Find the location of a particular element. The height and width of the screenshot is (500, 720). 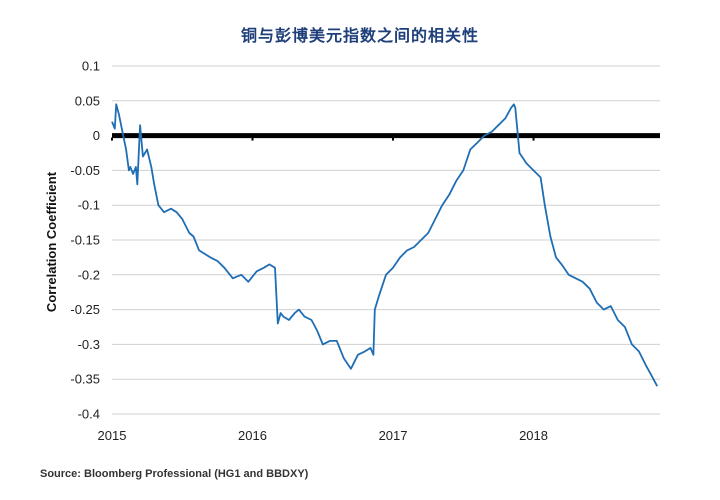

y-tick-label: -0.15 is located at coordinates (85, 240).